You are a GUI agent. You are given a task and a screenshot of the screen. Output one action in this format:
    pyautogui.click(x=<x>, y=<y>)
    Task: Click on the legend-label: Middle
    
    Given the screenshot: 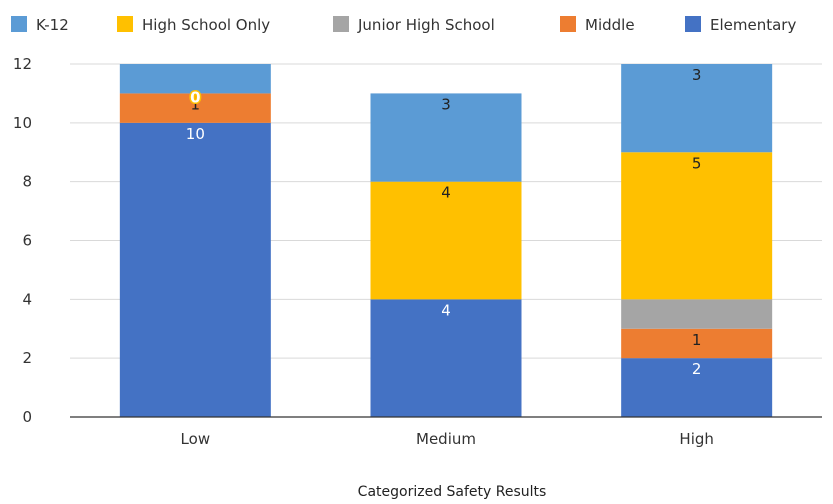 What is the action you would take?
    pyautogui.click(x=610, y=25)
    